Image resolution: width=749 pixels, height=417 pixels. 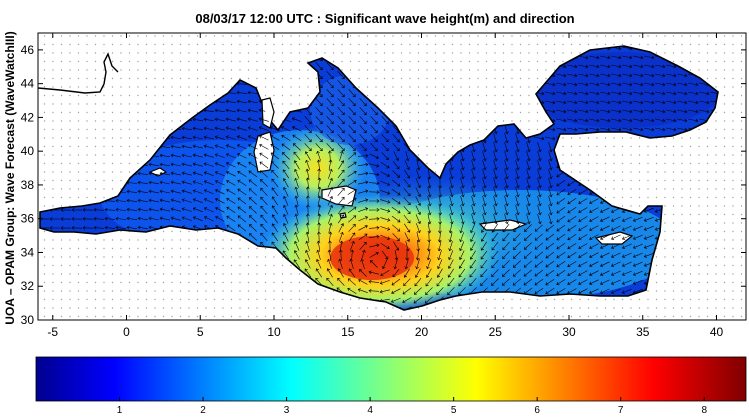 I want to click on colorbar-gradient, so click(x=391, y=379).